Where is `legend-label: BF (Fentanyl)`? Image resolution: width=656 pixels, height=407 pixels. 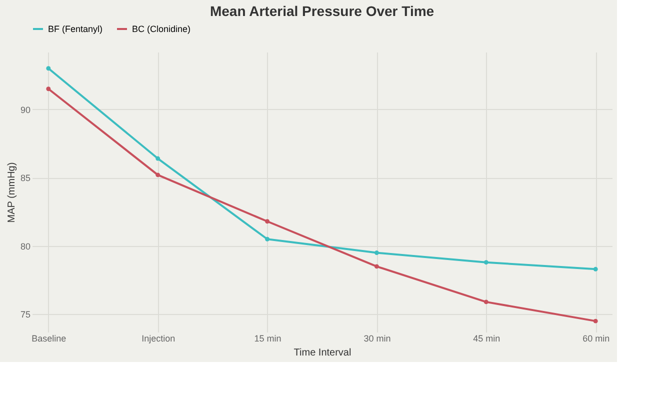
legend-label: BF (Fentanyl) is located at coordinates (75, 29).